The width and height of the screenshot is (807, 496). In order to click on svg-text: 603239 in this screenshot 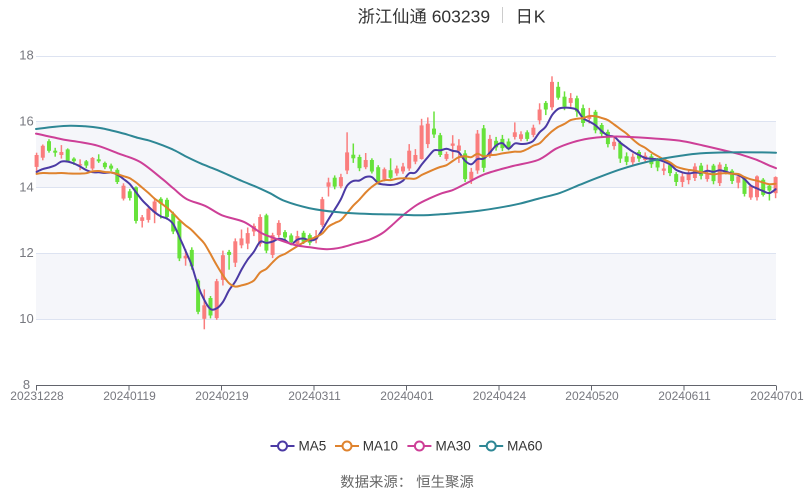, I will do `click(461, 17)`.